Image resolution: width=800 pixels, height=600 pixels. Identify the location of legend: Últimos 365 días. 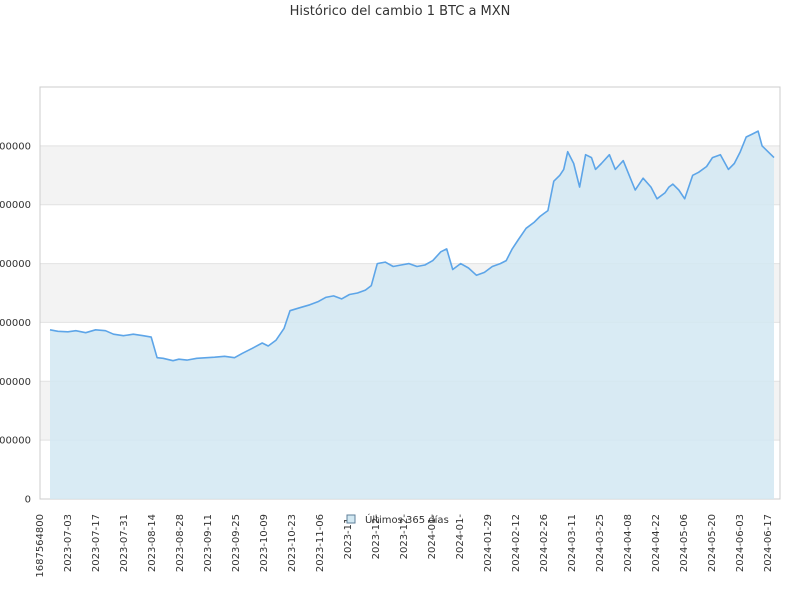
(397, 519).